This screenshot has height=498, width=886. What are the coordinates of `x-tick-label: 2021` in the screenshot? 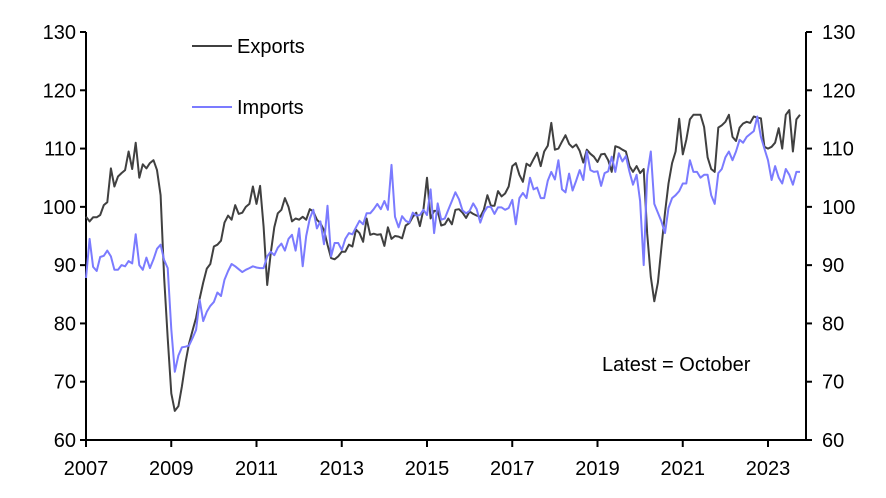 It's located at (683, 469).